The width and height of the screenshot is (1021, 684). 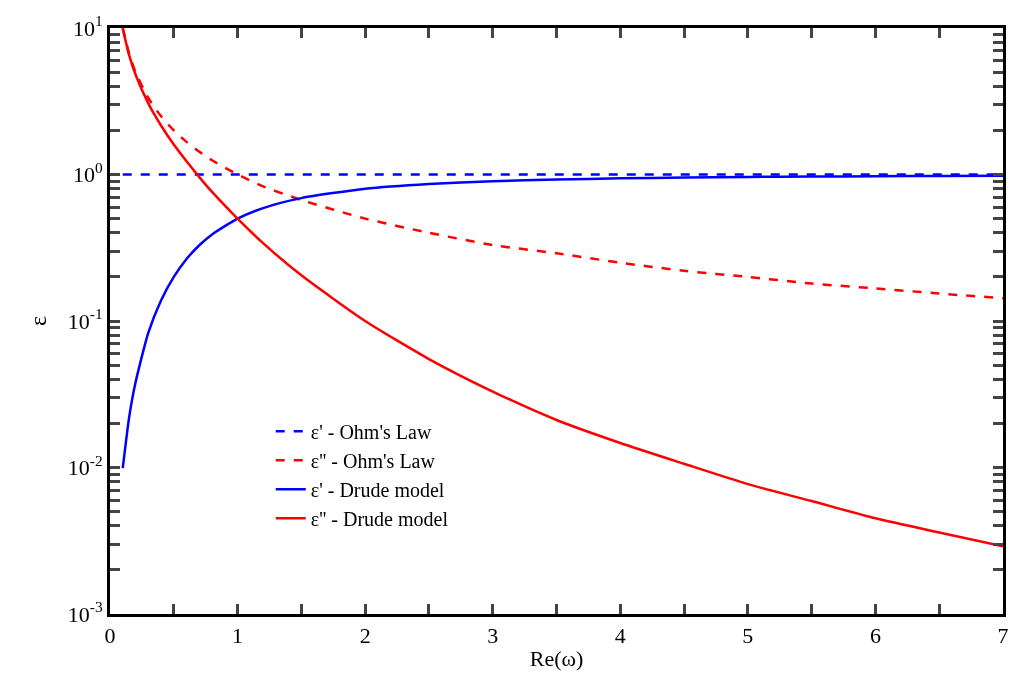 What do you see at coordinates (110, 636) in the screenshot?
I see `x-tick-label: 0` at bounding box center [110, 636].